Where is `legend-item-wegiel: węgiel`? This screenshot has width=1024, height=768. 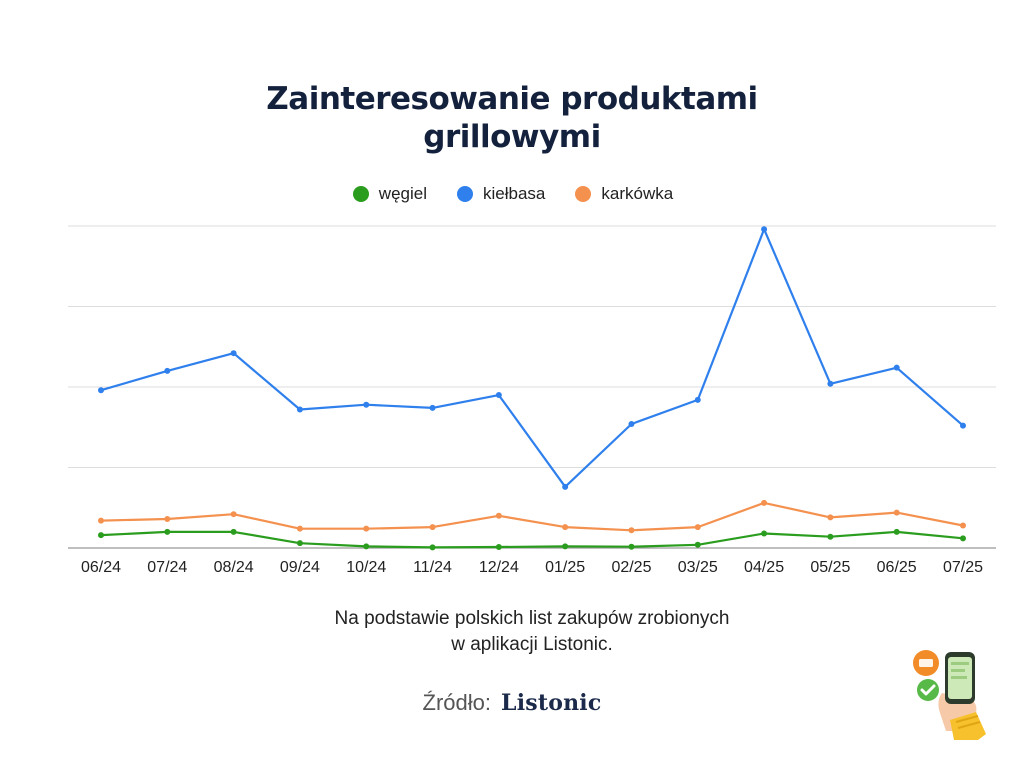
legend-item-wegiel: węgiel is located at coordinates (389, 194).